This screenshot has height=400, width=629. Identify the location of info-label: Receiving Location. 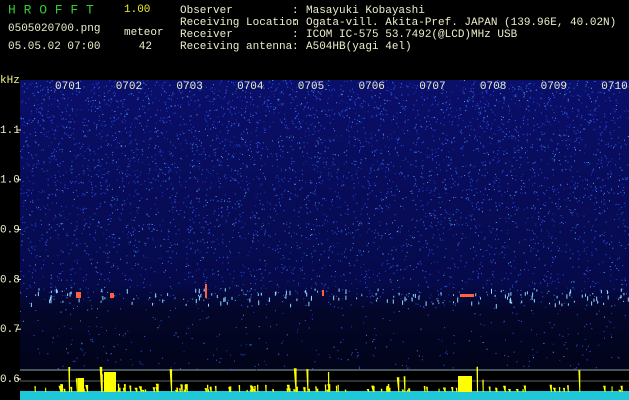
(239, 23).